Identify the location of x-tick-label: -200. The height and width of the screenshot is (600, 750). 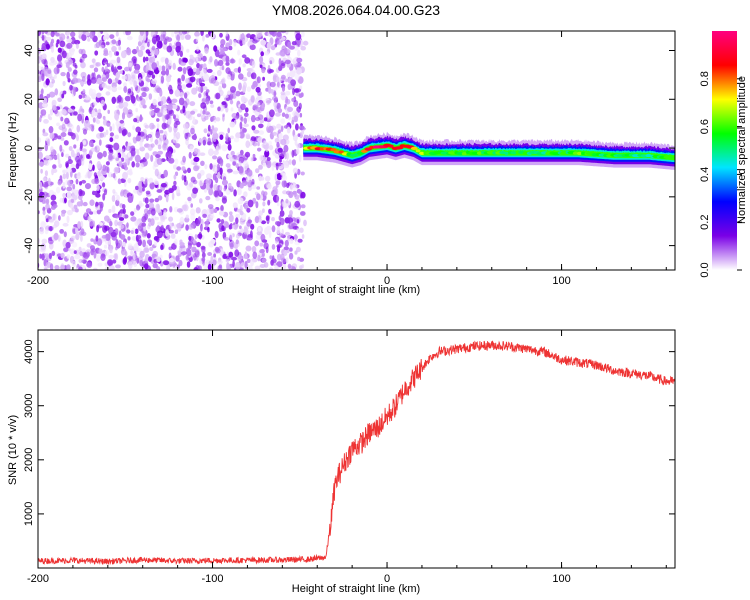
(38, 281).